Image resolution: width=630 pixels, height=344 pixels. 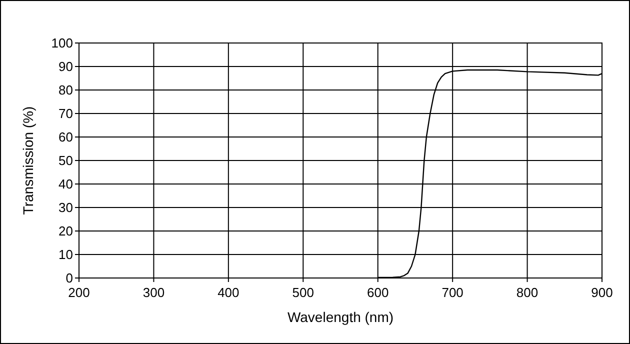 I want to click on y-tick-label: 60, so click(x=65, y=137).